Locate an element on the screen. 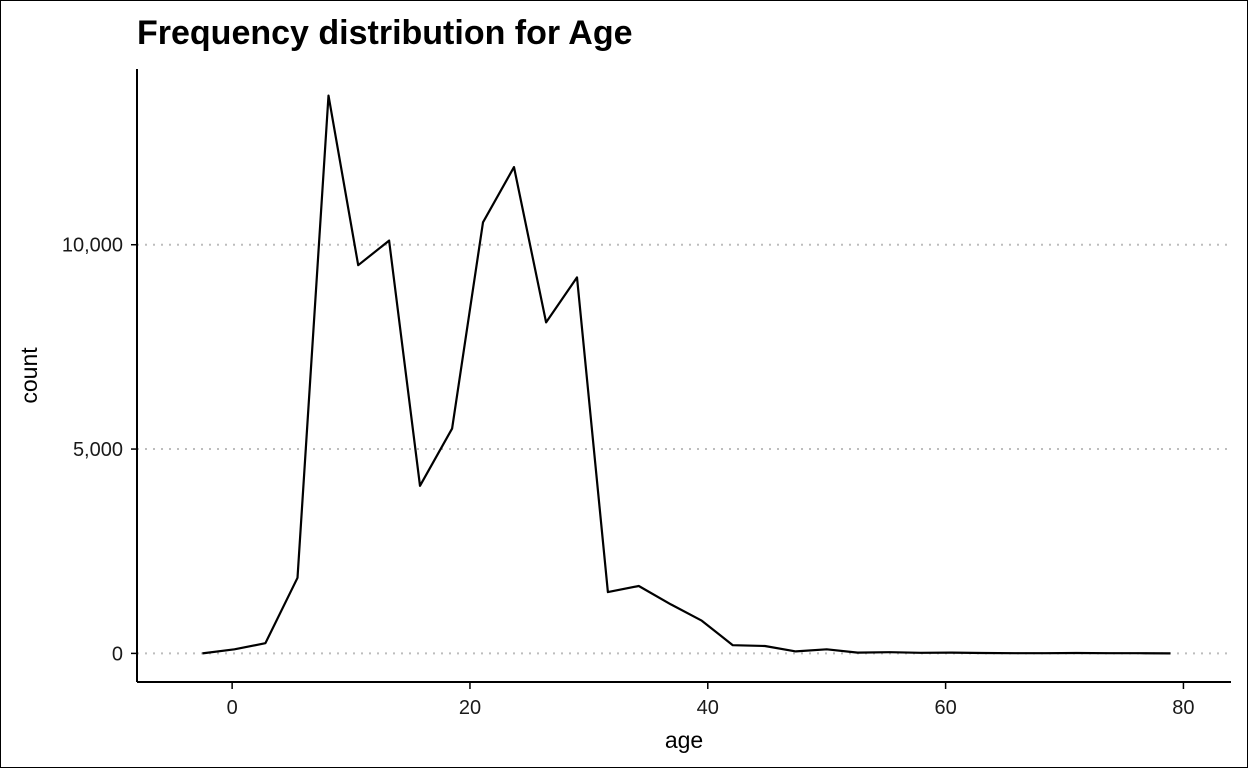 Image resolution: width=1248 pixels, height=768 pixels. x-axis-title: age is located at coordinates (684, 740).